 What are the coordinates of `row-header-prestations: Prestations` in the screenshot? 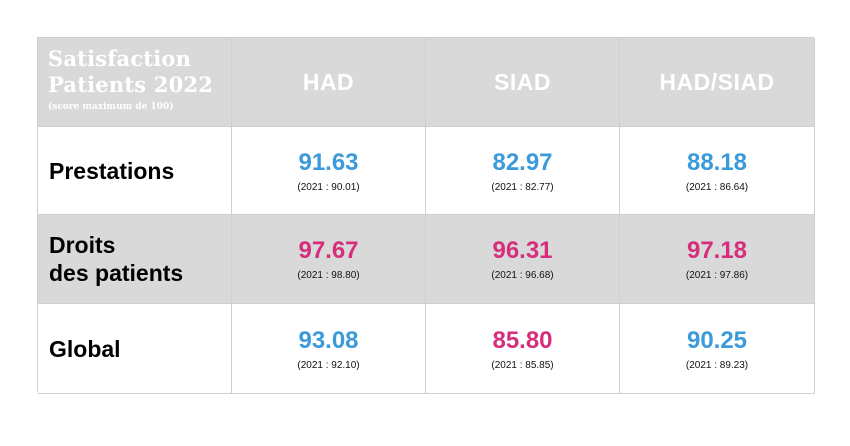 It's located at (135, 171).